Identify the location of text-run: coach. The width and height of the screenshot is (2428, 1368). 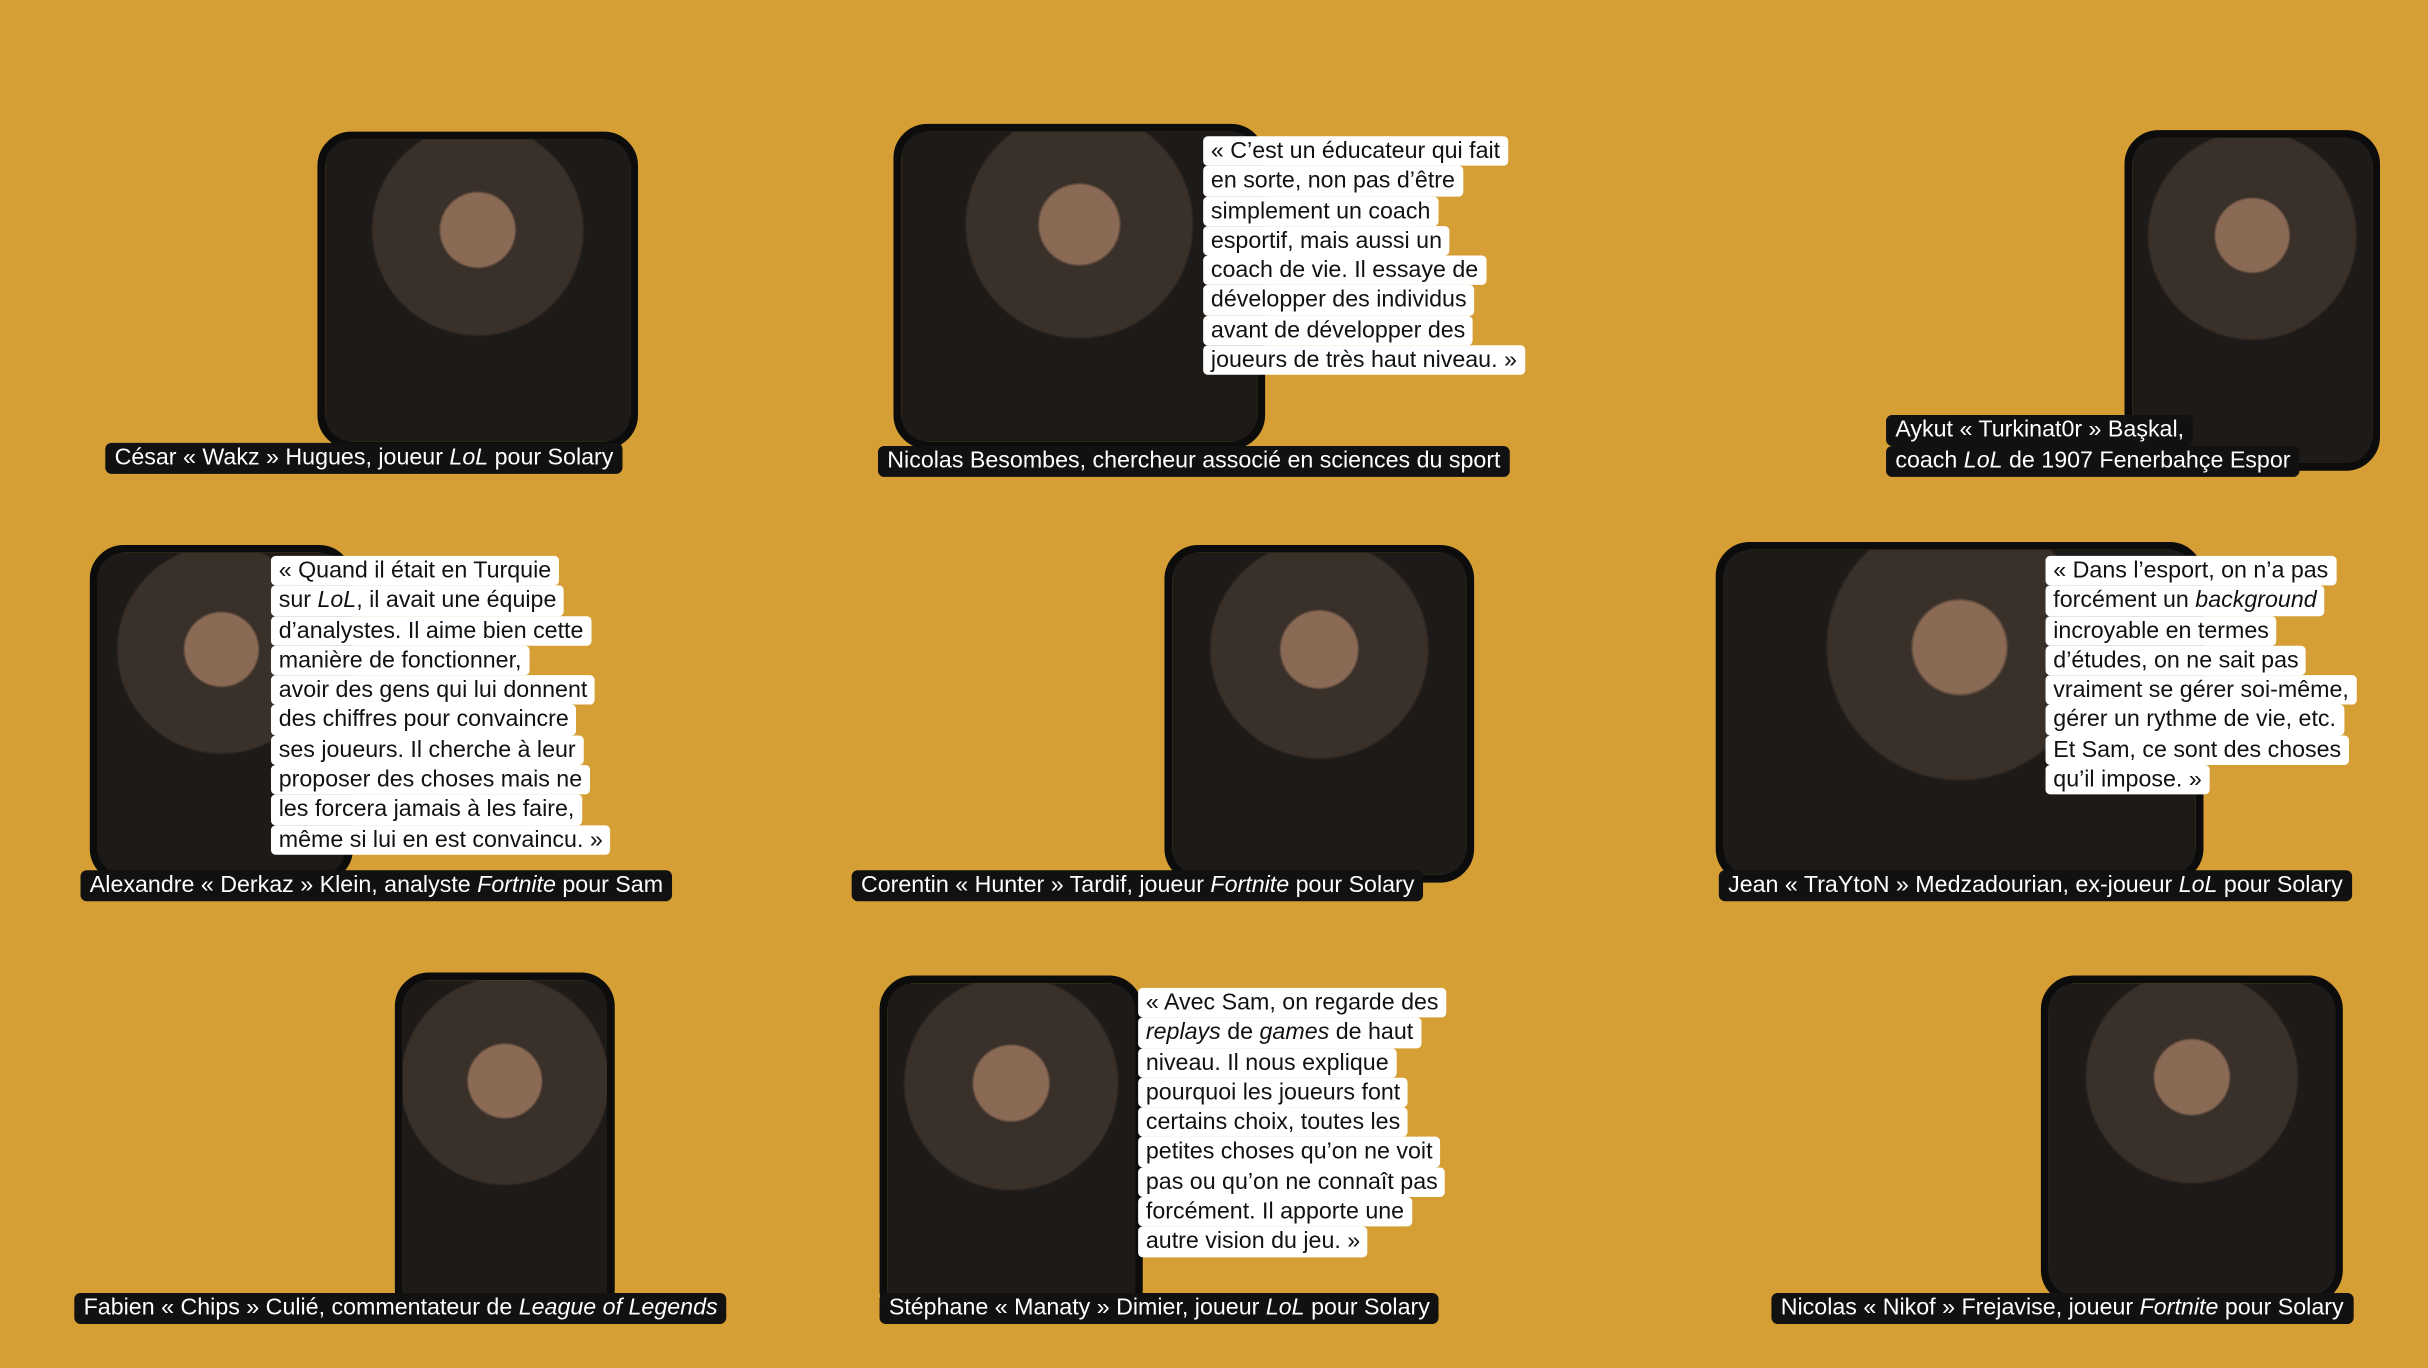
(1929, 460).